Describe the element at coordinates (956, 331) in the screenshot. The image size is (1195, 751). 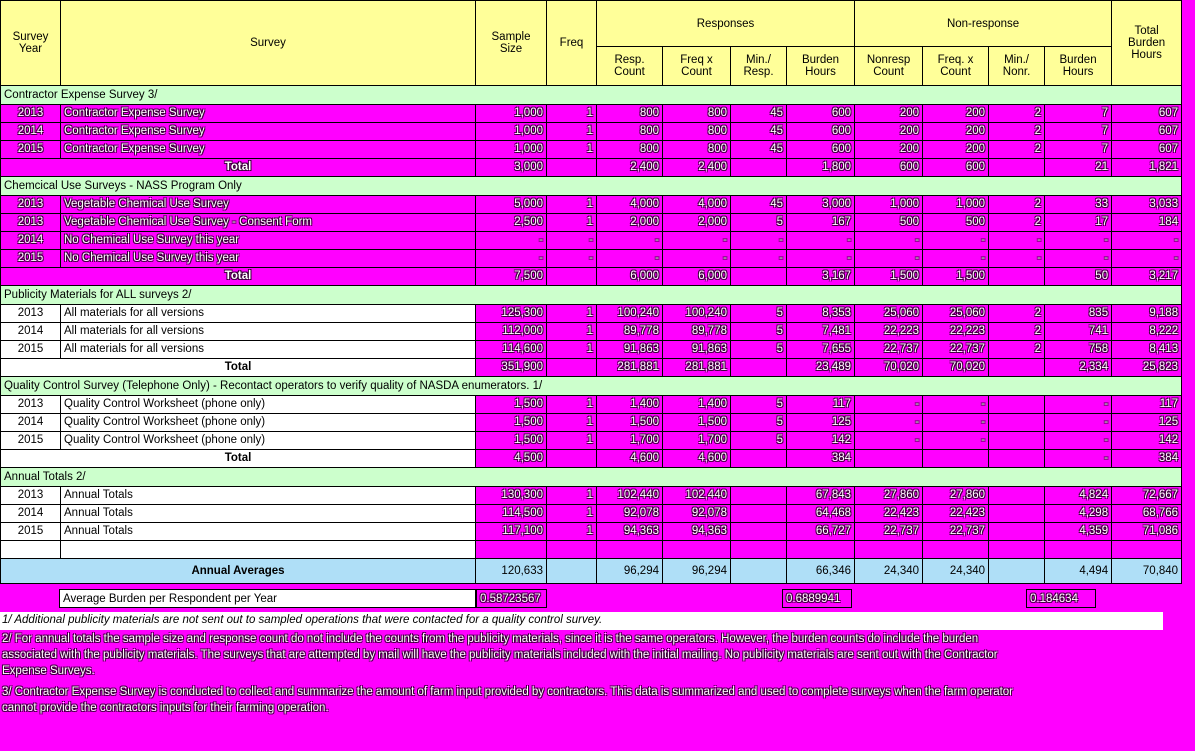
I see `cell-nr-freq-x-count: 22,223` at that location.